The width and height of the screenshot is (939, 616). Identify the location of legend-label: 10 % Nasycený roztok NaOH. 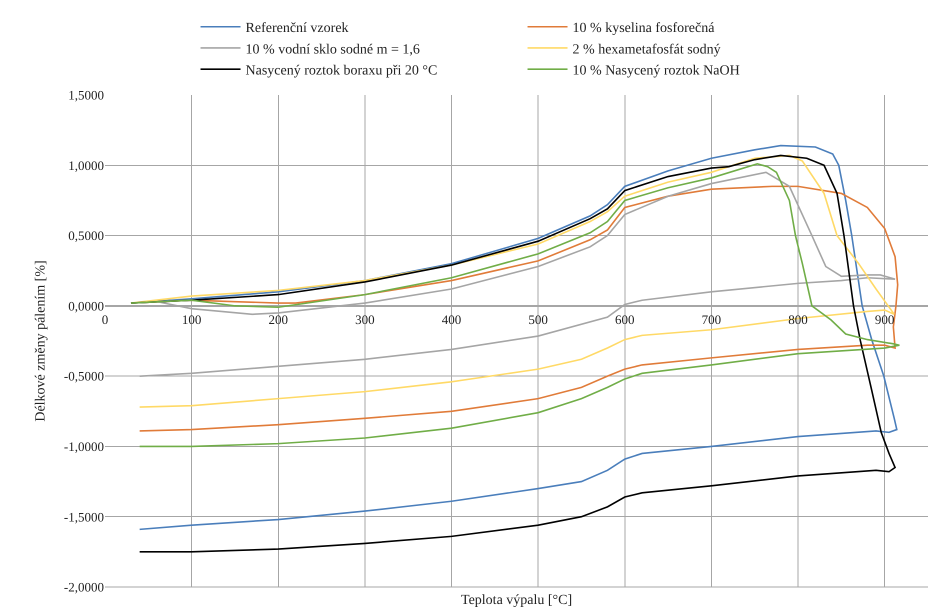
(656, 71).